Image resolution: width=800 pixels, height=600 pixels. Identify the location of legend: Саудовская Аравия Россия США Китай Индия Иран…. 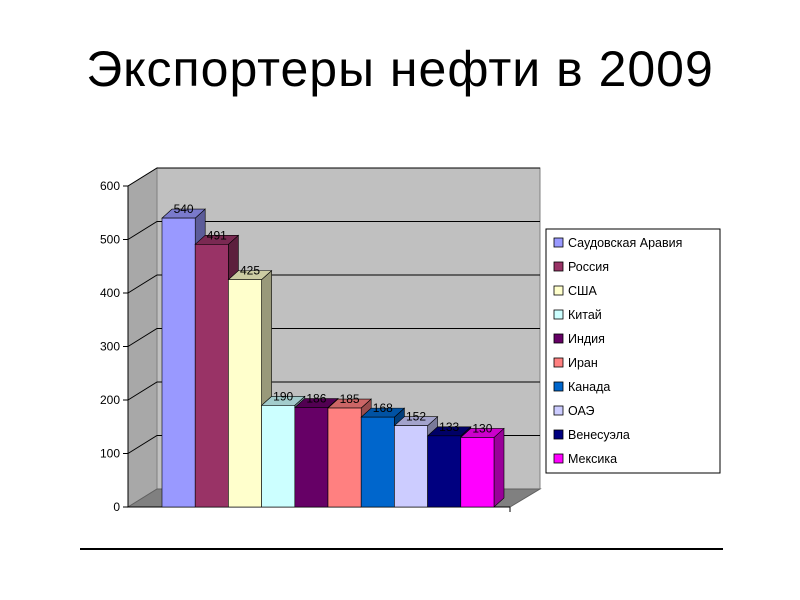
(633, 351).